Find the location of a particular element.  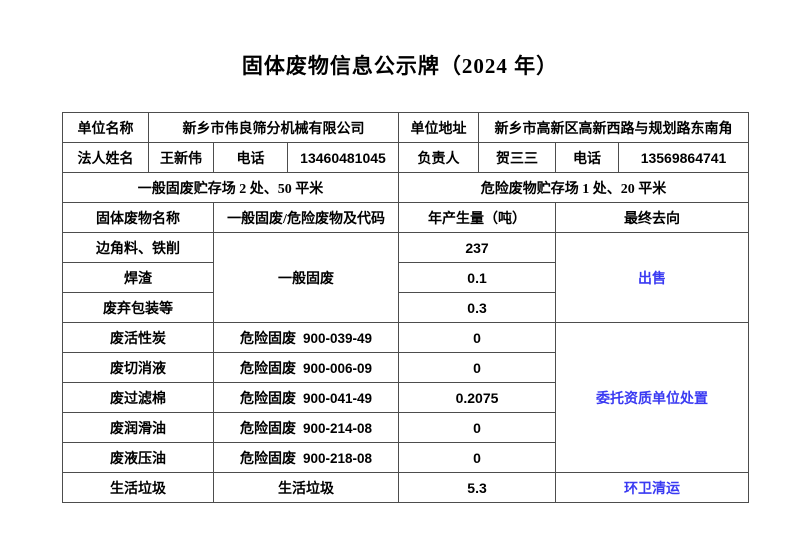

waste-type-code: 危险固废 900-041-49 is located at coordinates (306, 397).